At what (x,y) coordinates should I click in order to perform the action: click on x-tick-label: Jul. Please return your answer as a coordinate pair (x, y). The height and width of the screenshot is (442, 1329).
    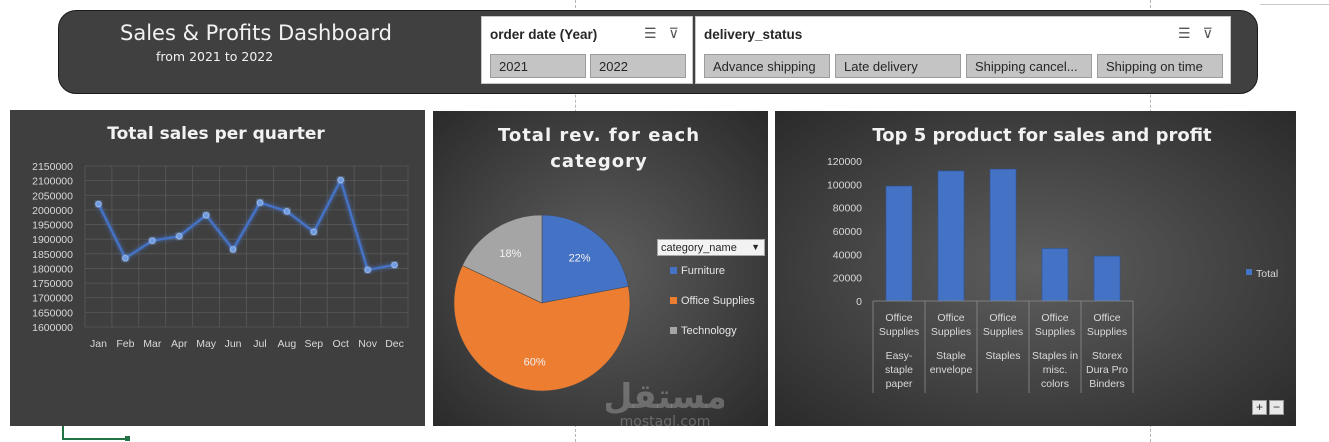
    Looking at the image, I should click on (259, 344).